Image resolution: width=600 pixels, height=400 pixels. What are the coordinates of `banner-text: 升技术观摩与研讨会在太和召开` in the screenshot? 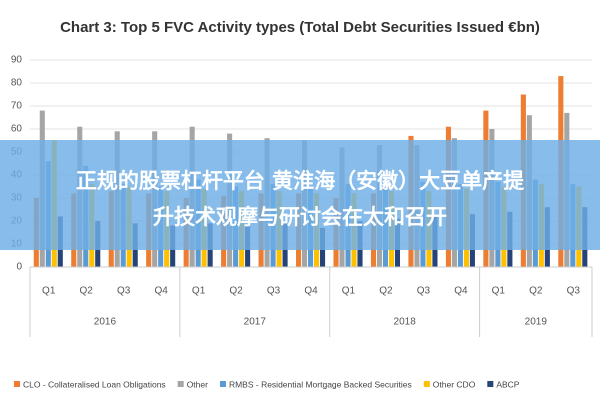 It's located at (300, 217).